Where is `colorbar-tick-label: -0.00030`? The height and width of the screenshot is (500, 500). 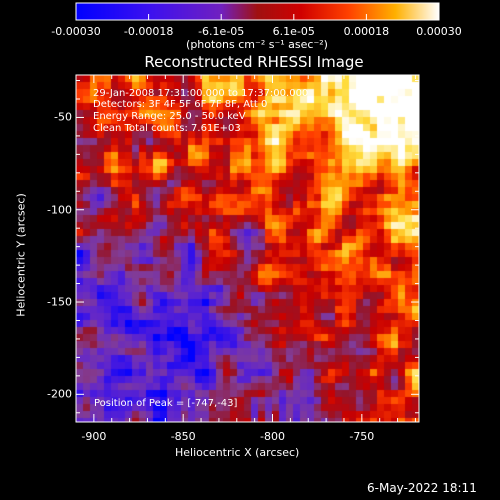 colorbar-tick-label: -0.00030 is located at coordinates (76, 31).